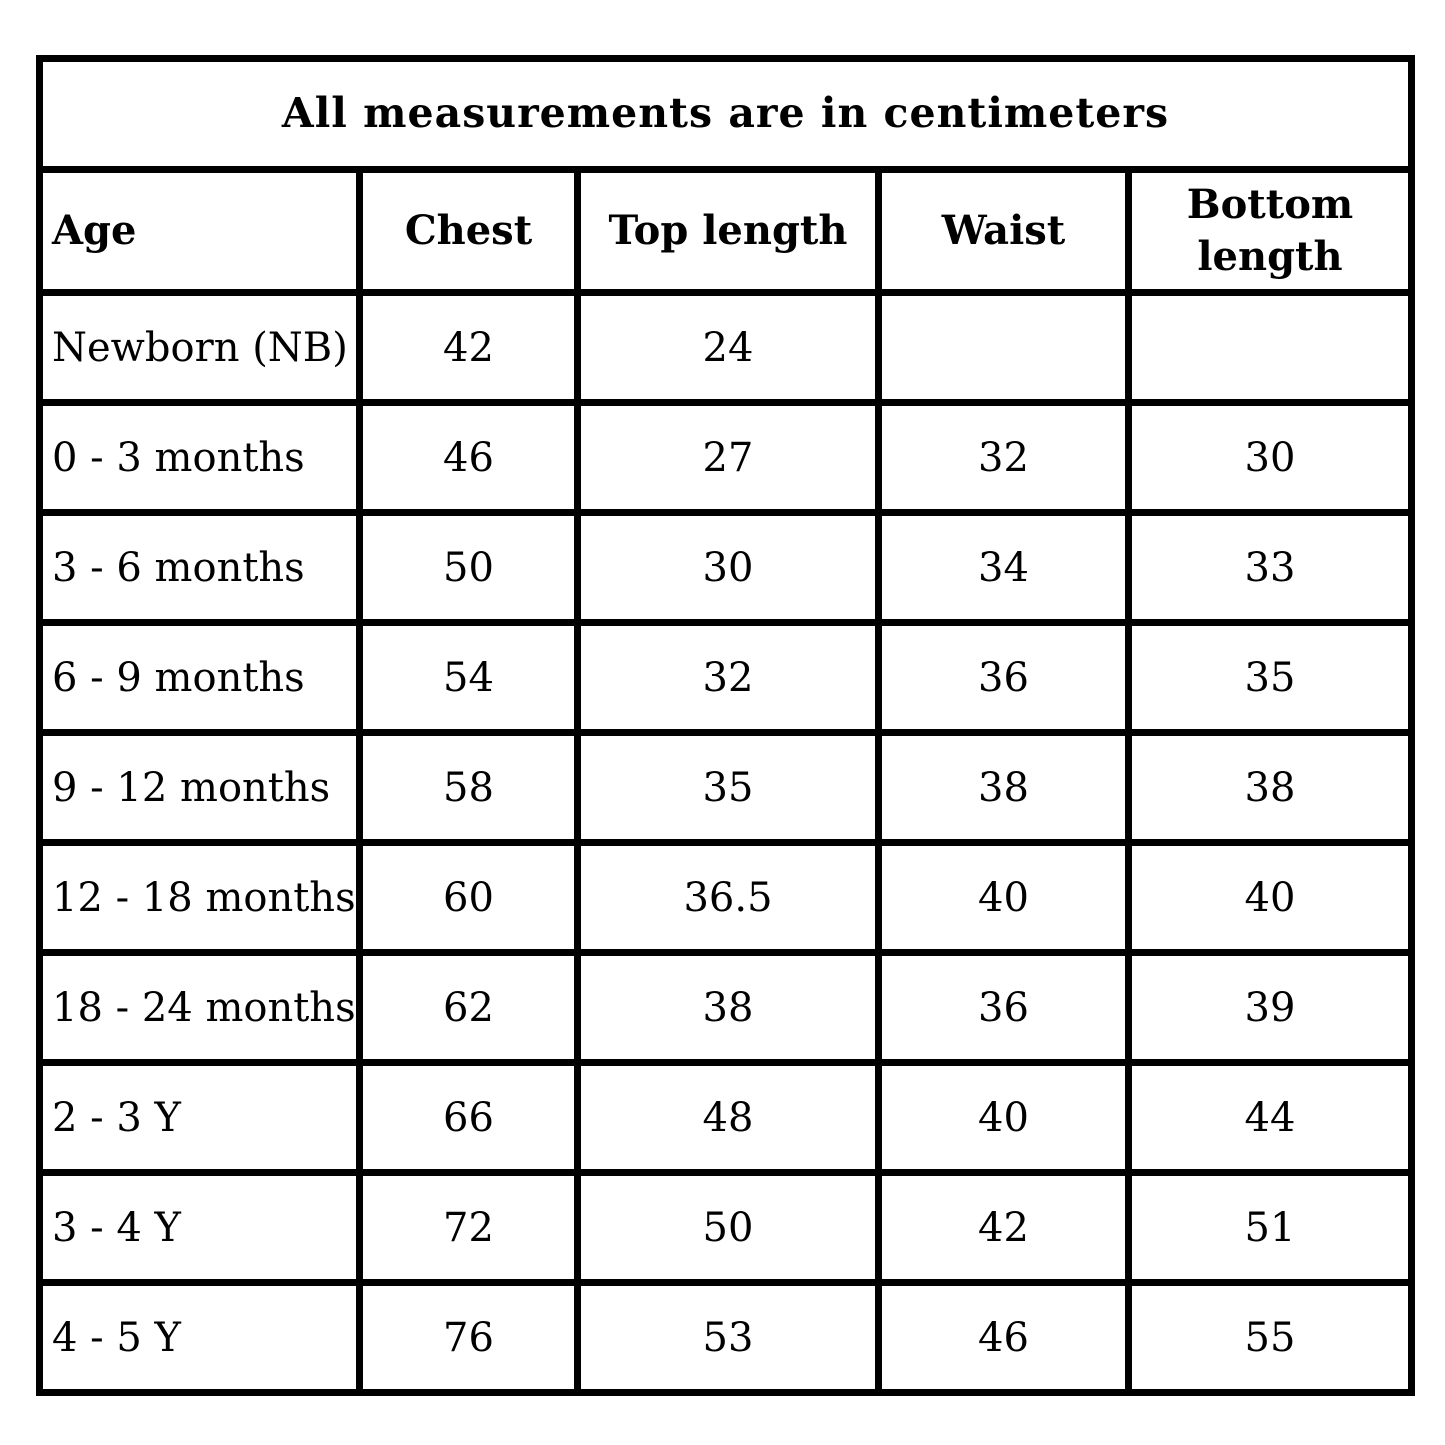 This screenshot has width=1445, height=1445. Describe the element at coordinates (1003, 1227) in the screenshot. I see `waist-cell: 42` at that location.